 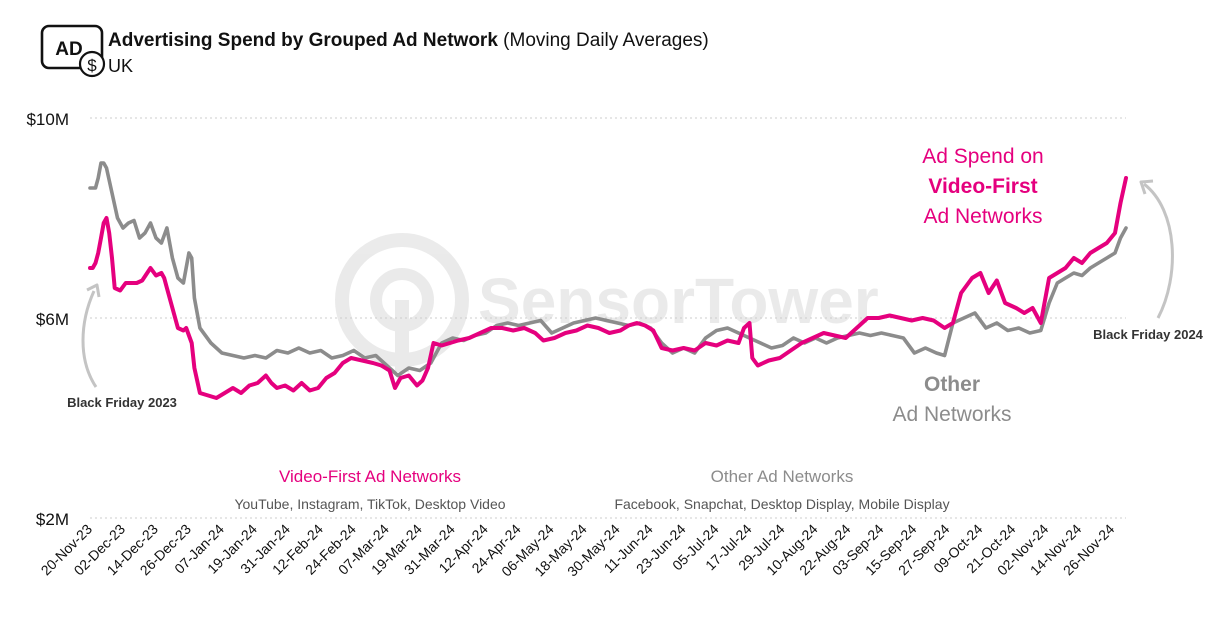 I want to click on callout-other-line1: Other, so click(x=952, y=384).